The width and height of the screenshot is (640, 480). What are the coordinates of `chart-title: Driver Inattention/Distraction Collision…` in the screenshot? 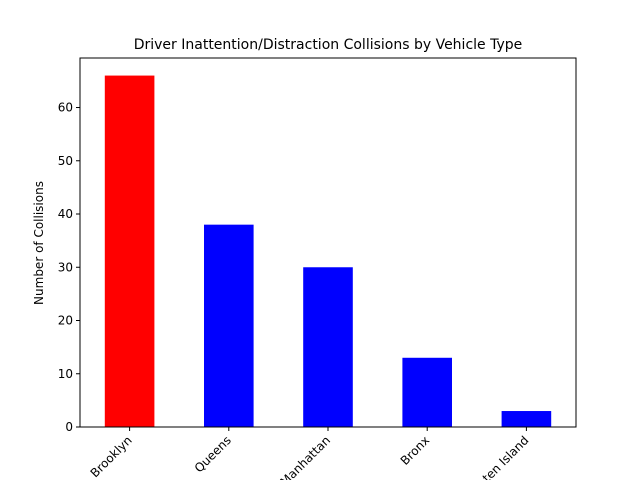 It's located at (328, 45).